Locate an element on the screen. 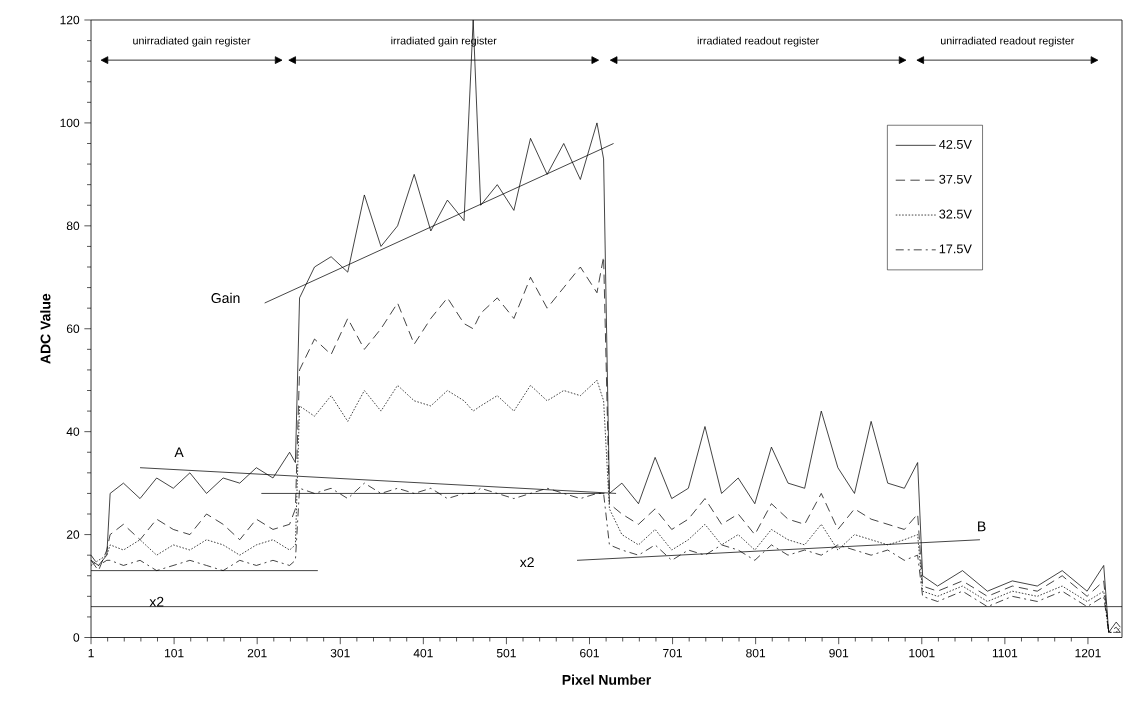 This screenshot has width=1125, height=714. x-axis-title: Pixel Number is located at coordinates (607, 680).